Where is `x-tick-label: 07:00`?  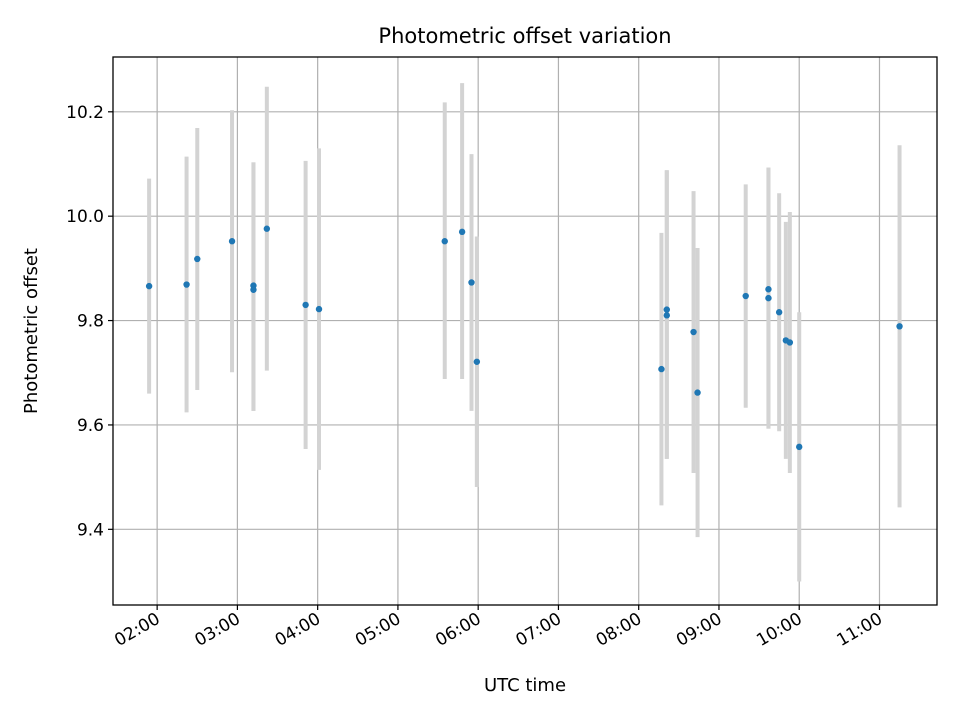
x-tick-label: 07:00 is located at coordinates (539, 630).